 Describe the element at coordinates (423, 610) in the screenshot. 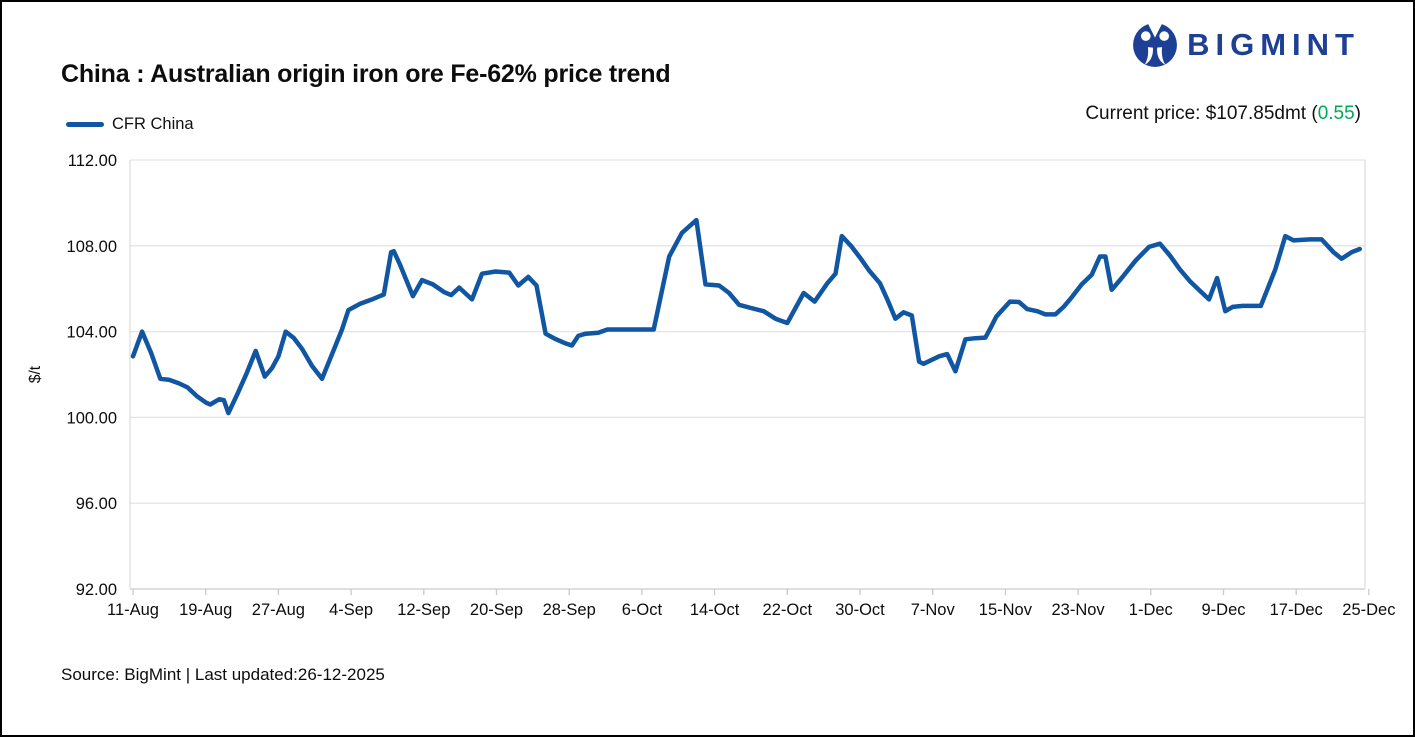

I see `svg-text: 12-Sep` at that location.